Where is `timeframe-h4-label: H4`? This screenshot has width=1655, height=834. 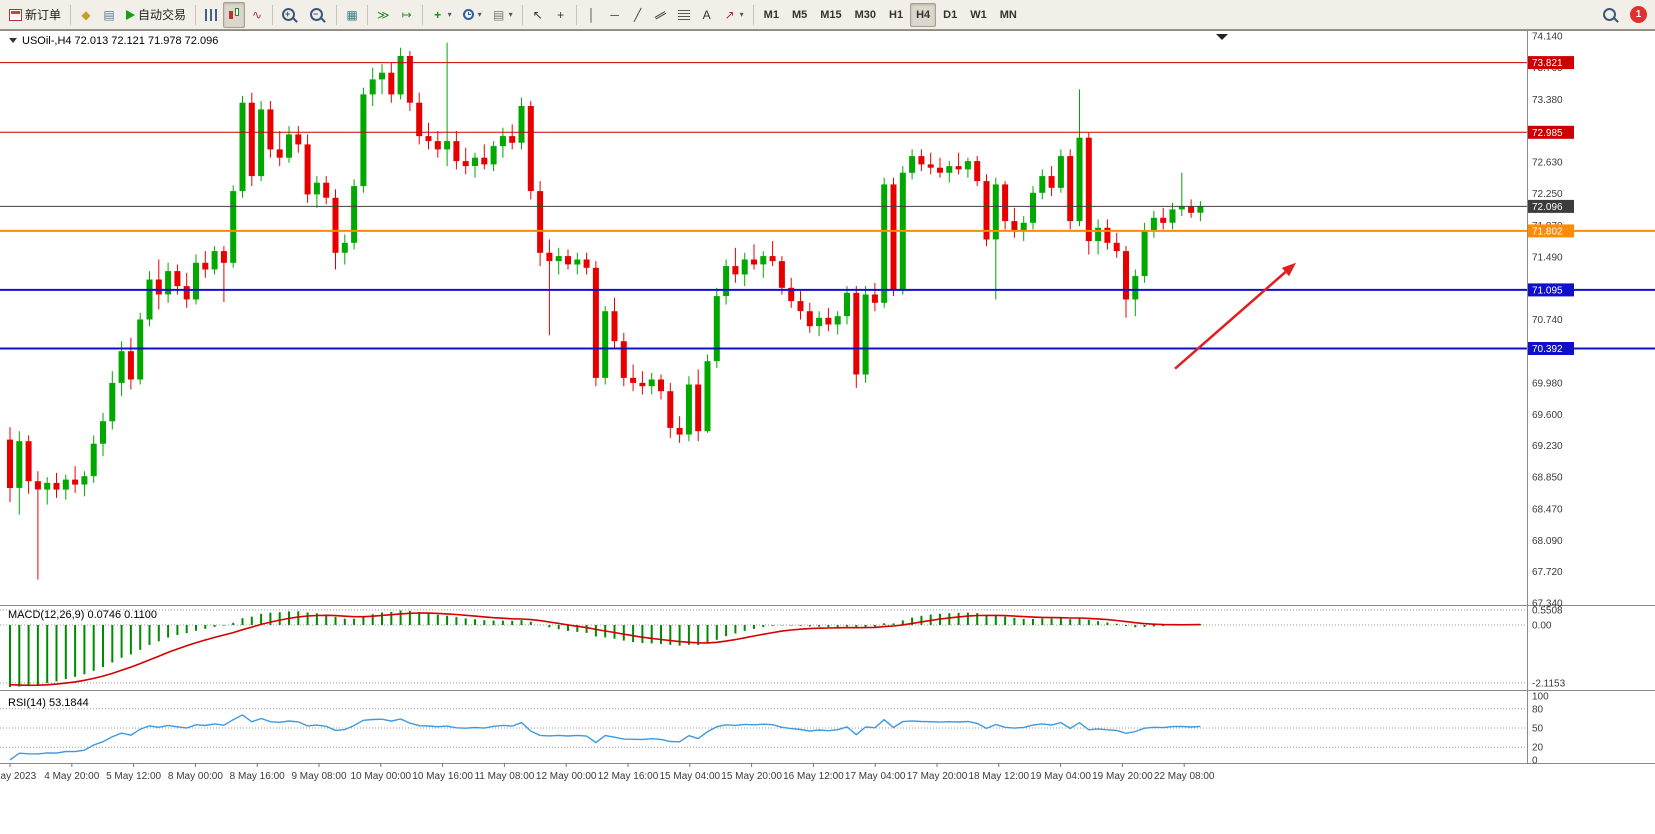 timeframe-h4-label: H4 is located at coordinates (923, 14).